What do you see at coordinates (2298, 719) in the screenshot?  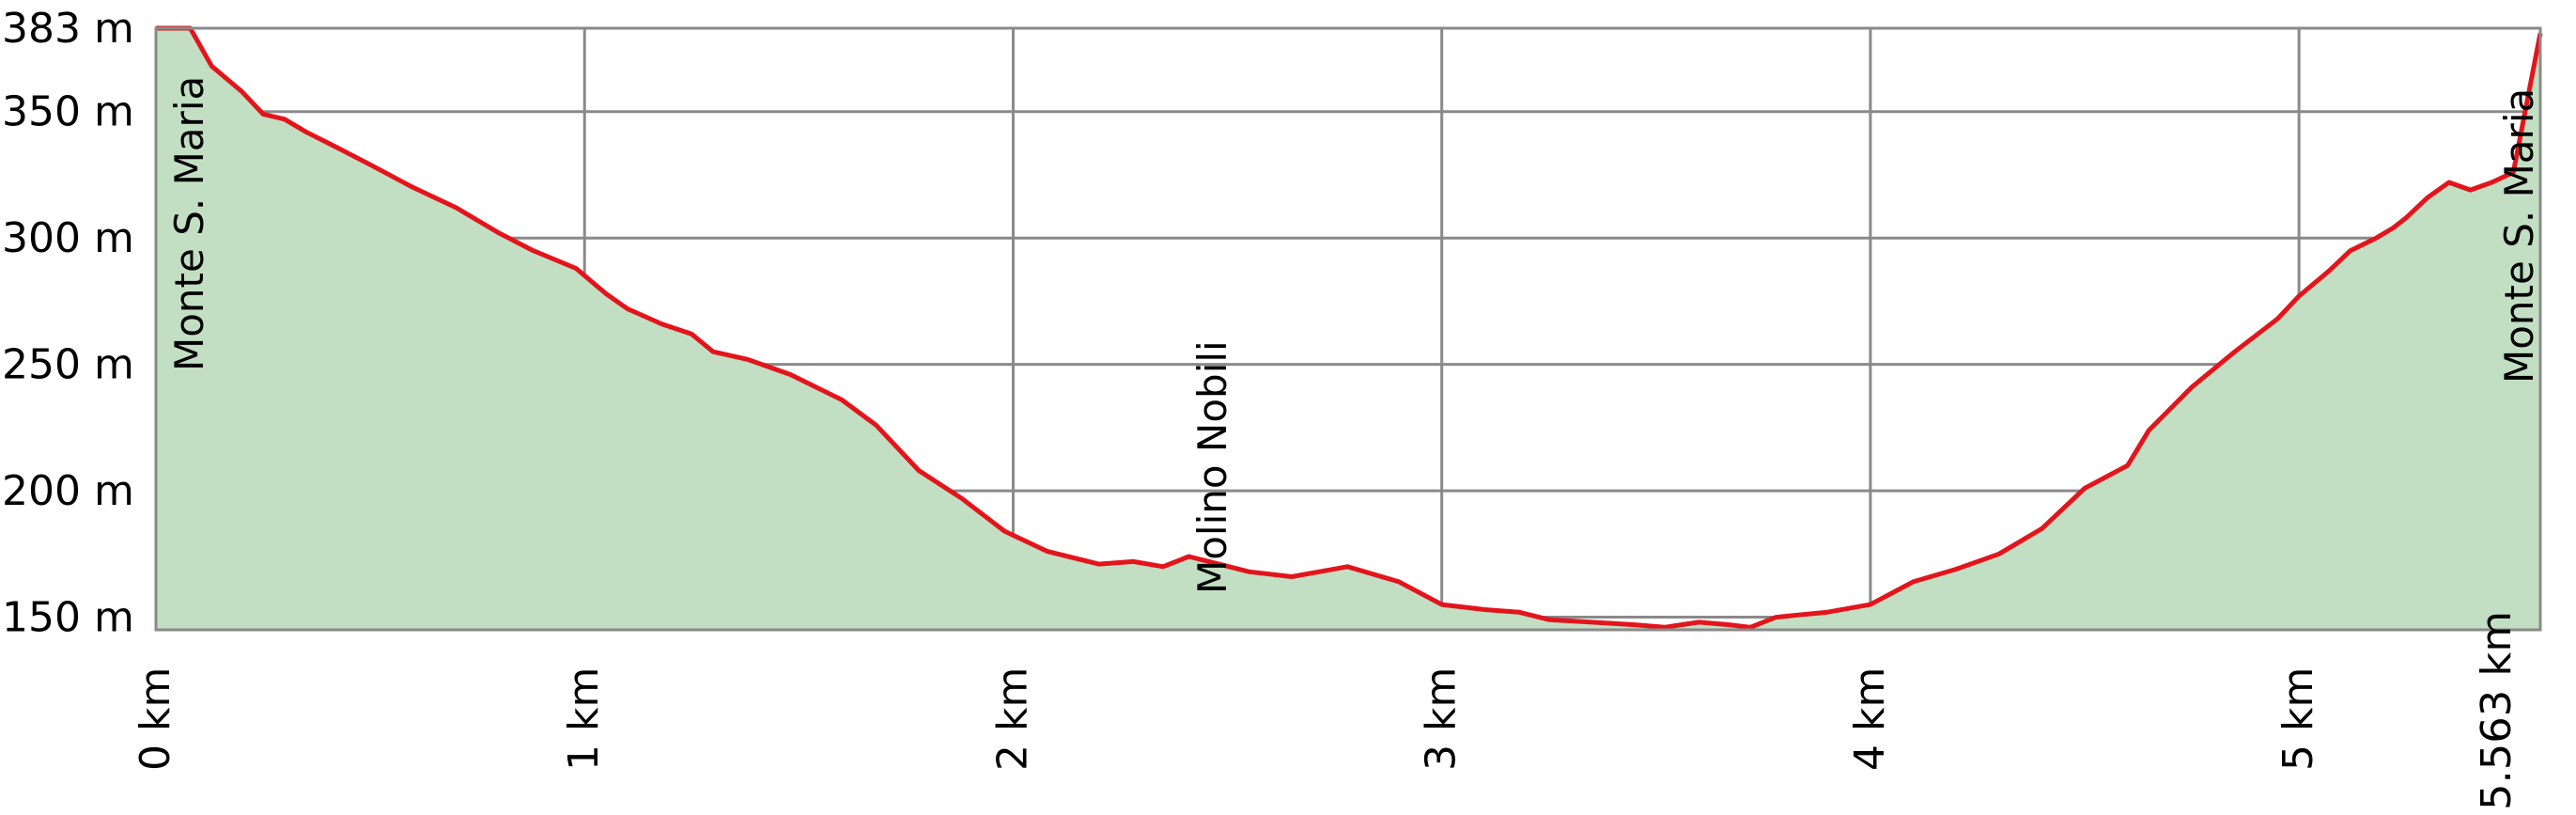 I see `x-tick-label: 5 km` at bounding box center [2298, 719].